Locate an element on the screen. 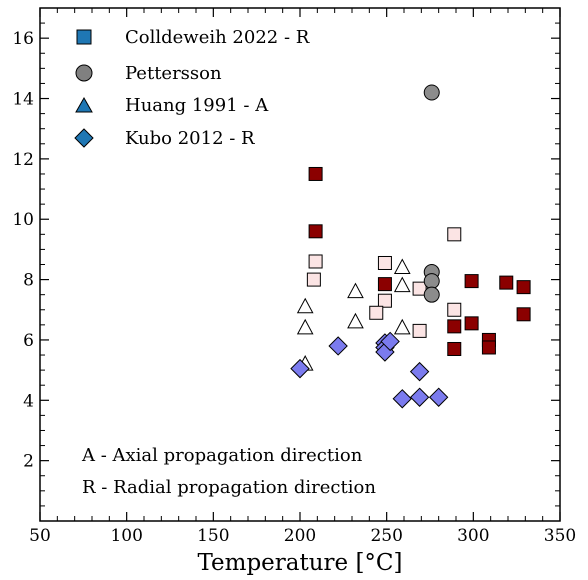 The height and width of the screenshot is (580, 588). x-tick-label: 350 is located at coordinates (560, 536).